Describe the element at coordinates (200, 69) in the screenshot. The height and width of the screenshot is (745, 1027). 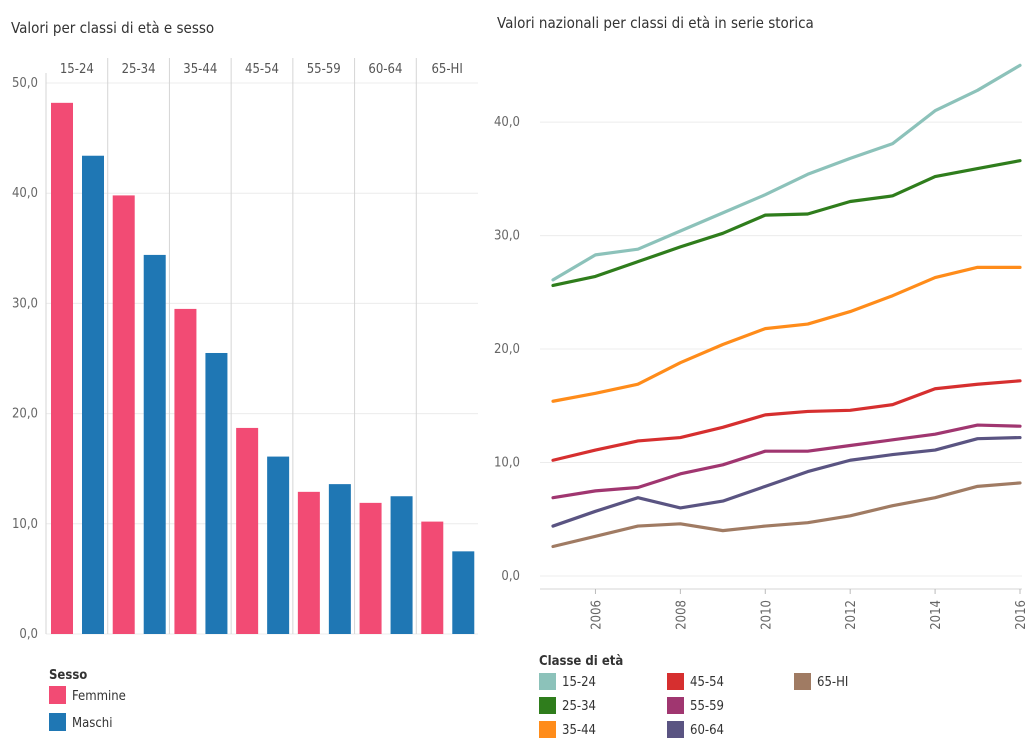
I see `bar-category-label: 35-44` at that location.